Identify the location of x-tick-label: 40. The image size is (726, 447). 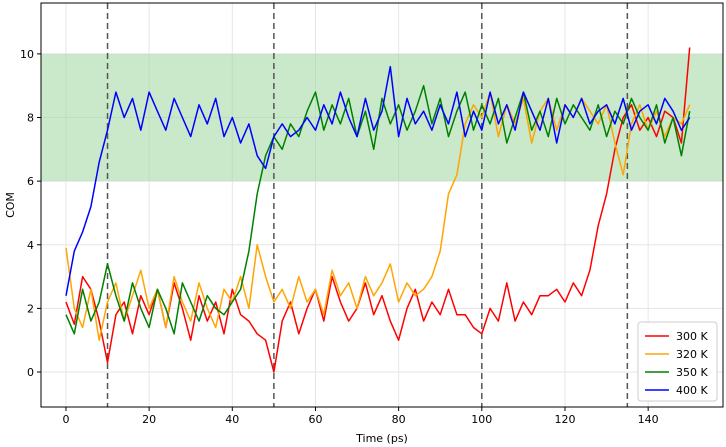
(232, 419).